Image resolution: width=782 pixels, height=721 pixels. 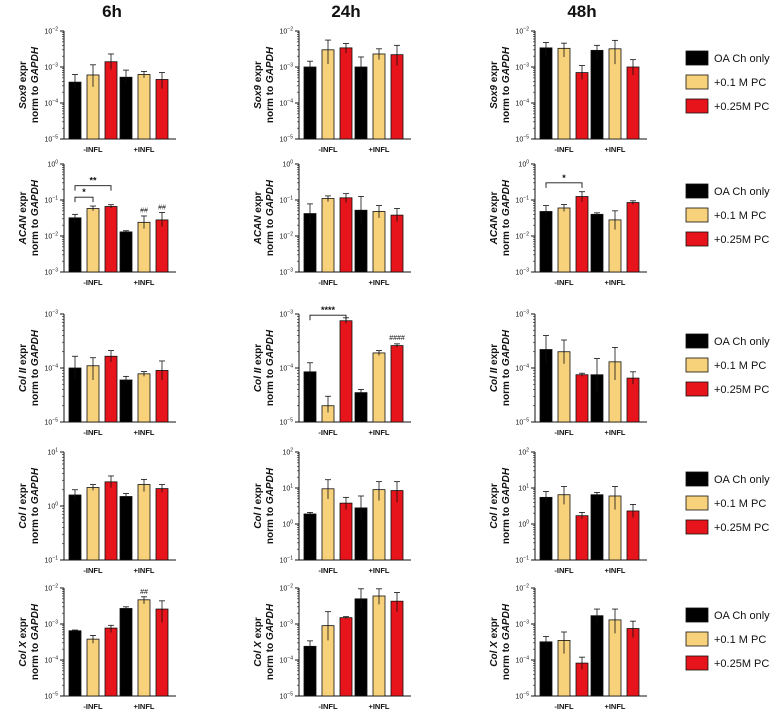 What do you see at coordinates (55, 199) in the screenshot?
I see `y-tick-exponent: −1` at bounding box center [55, 199].